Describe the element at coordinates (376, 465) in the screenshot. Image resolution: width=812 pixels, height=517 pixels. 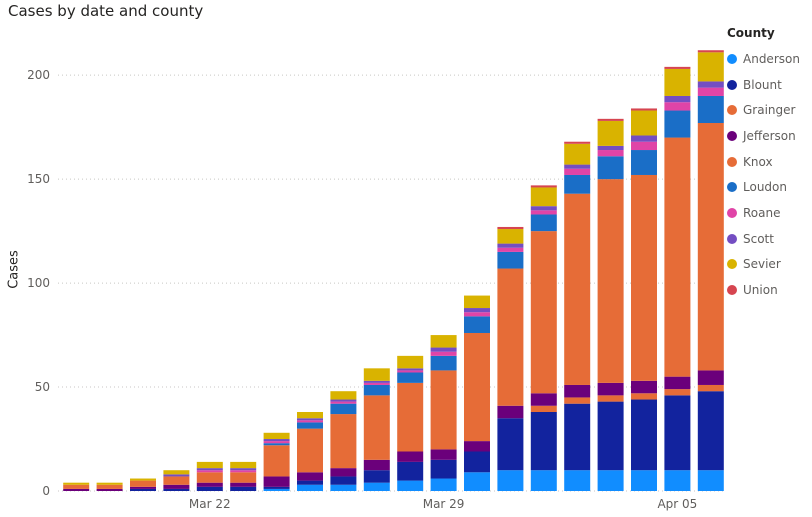
I see `bar-segment: Mar 27 — Jefferson: 5` at that location.